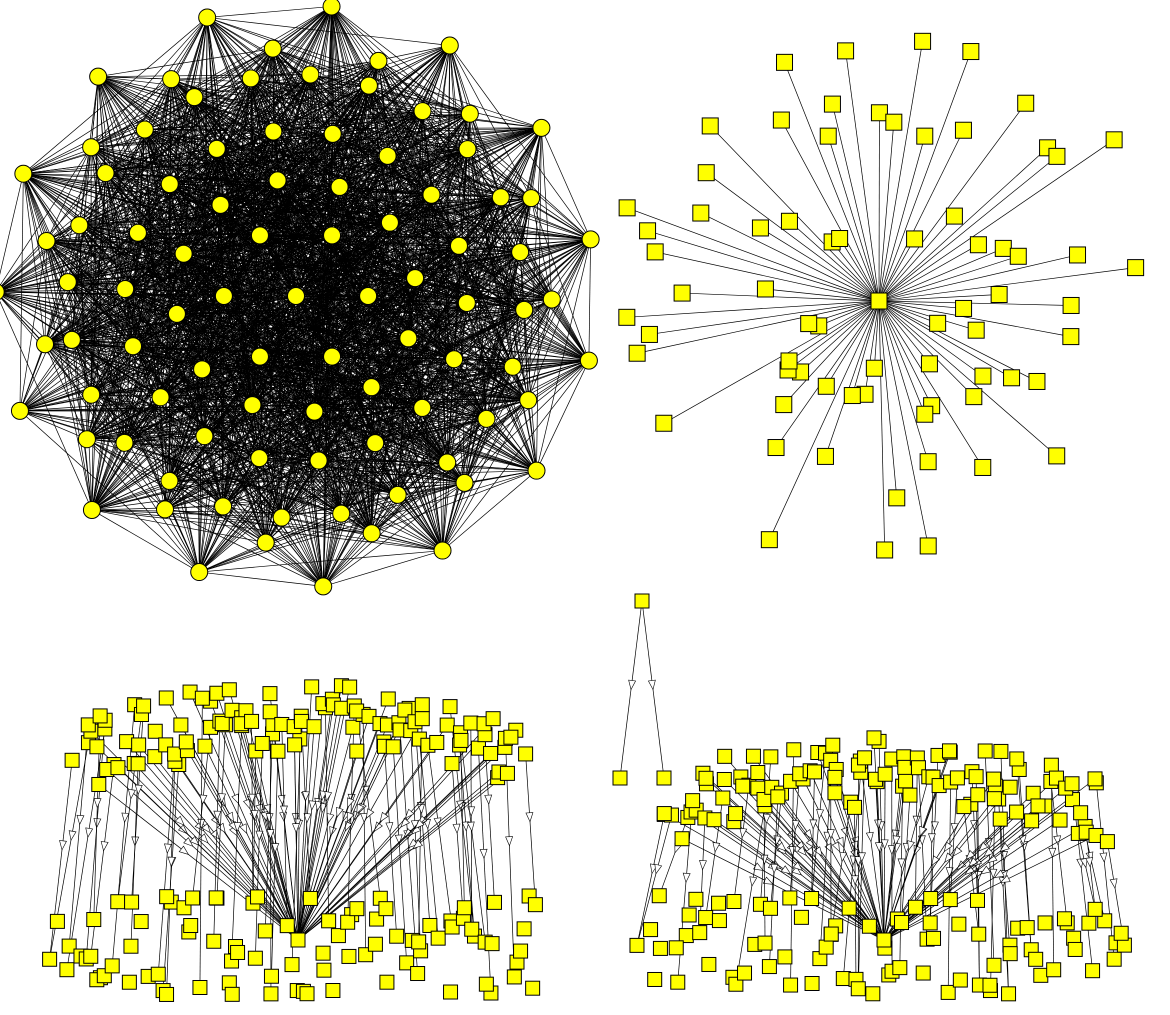  I want to click on complete-edge-2009, so click(346, 454).